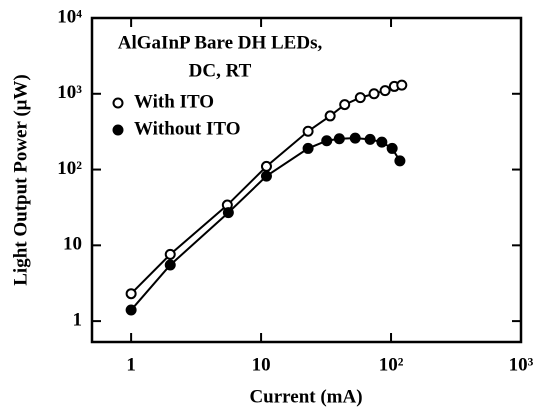 This screenshot has width=553, height=414. I want to click on y-tick-label: 10⁴, so click(69, 16).